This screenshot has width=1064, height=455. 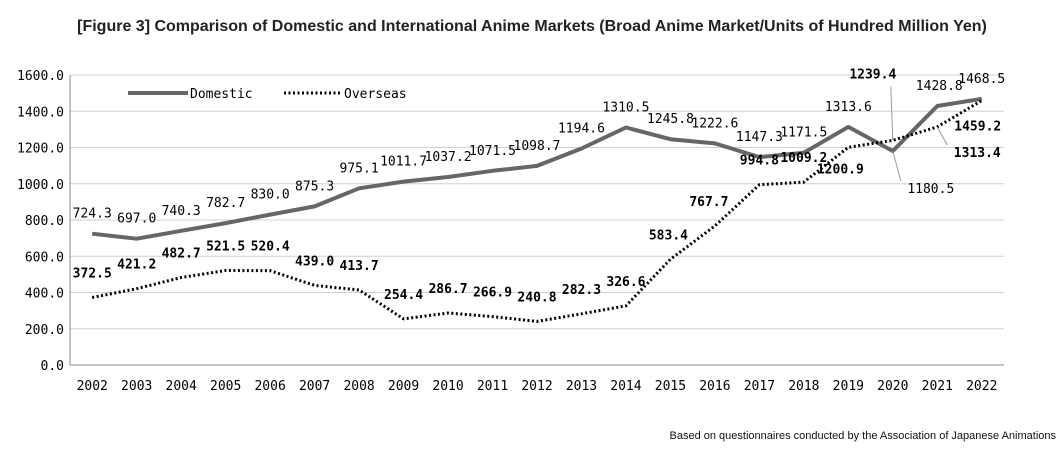 I want to click on x-tick-label: 2022, so click(x=981, y=386).